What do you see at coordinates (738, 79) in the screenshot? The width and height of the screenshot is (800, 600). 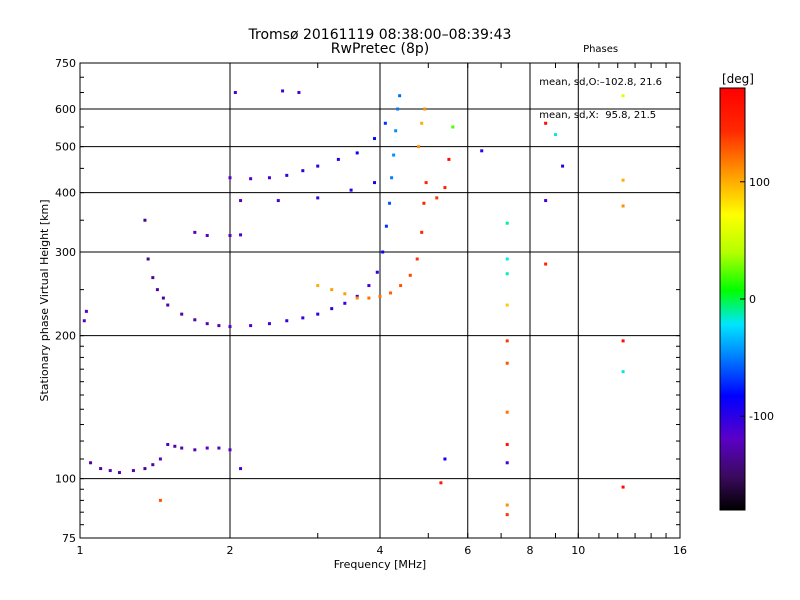 I see `colorbar-label: [deg]` at bounding box center [738, 79].